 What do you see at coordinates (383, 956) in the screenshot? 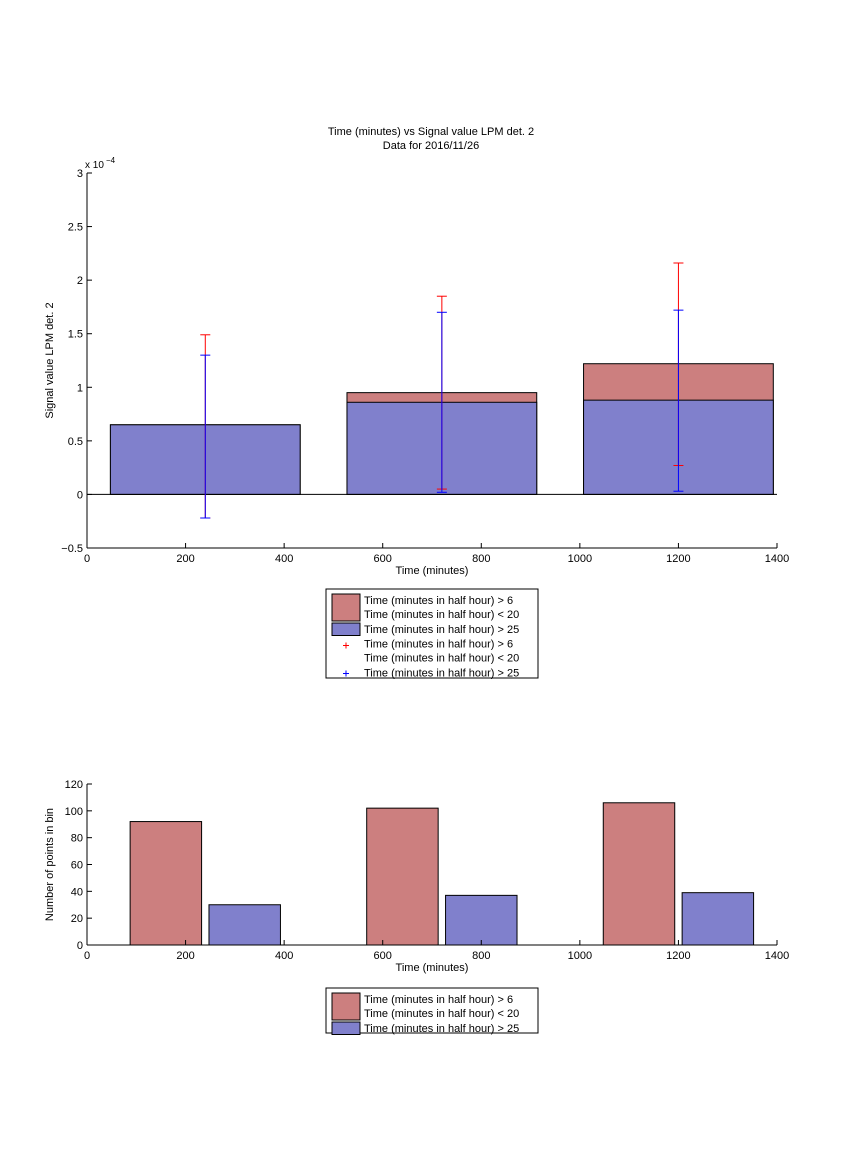
I see `plot2-x-tick-label: 600` at bounding box center [383, 956].